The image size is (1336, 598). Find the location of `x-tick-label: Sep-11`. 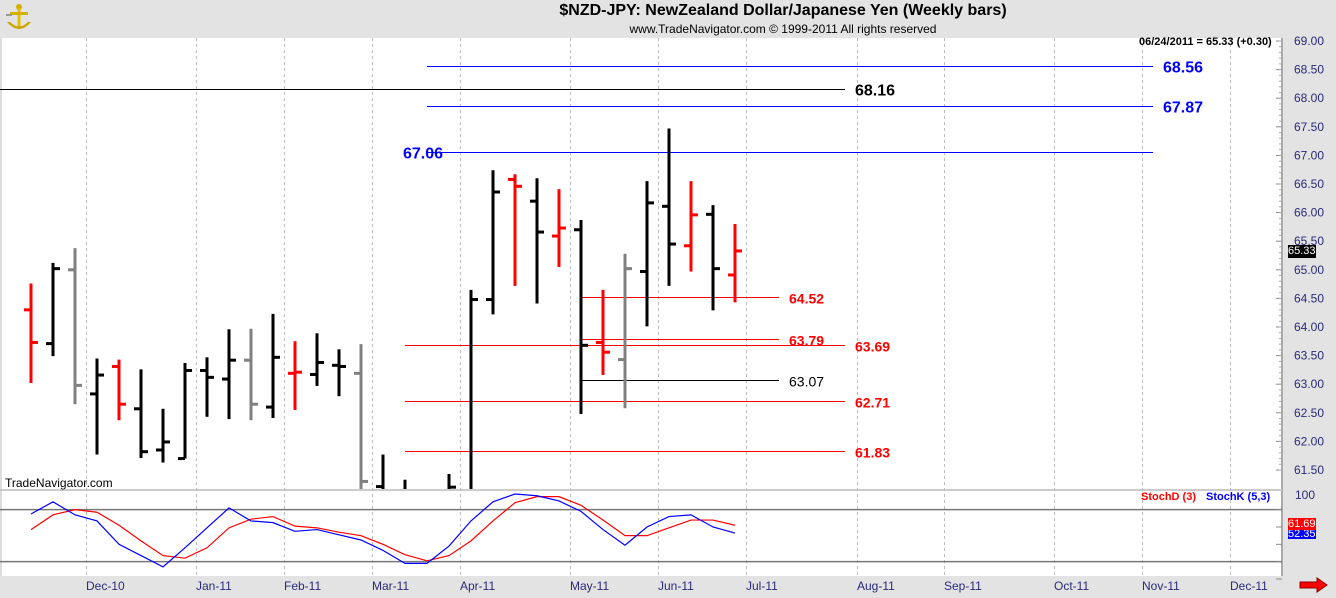

x-tick-label: Sep-11 is located at coordinates (963, 586).